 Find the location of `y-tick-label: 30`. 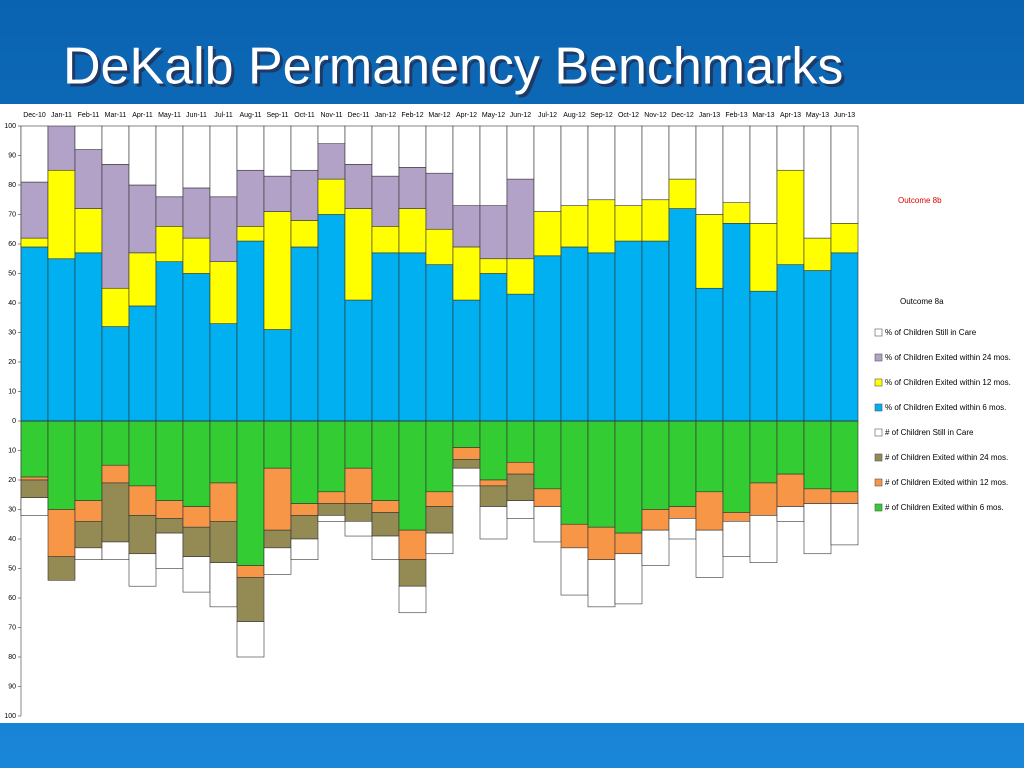

y-tick-label: 30 is located at coordinates (12, 509).